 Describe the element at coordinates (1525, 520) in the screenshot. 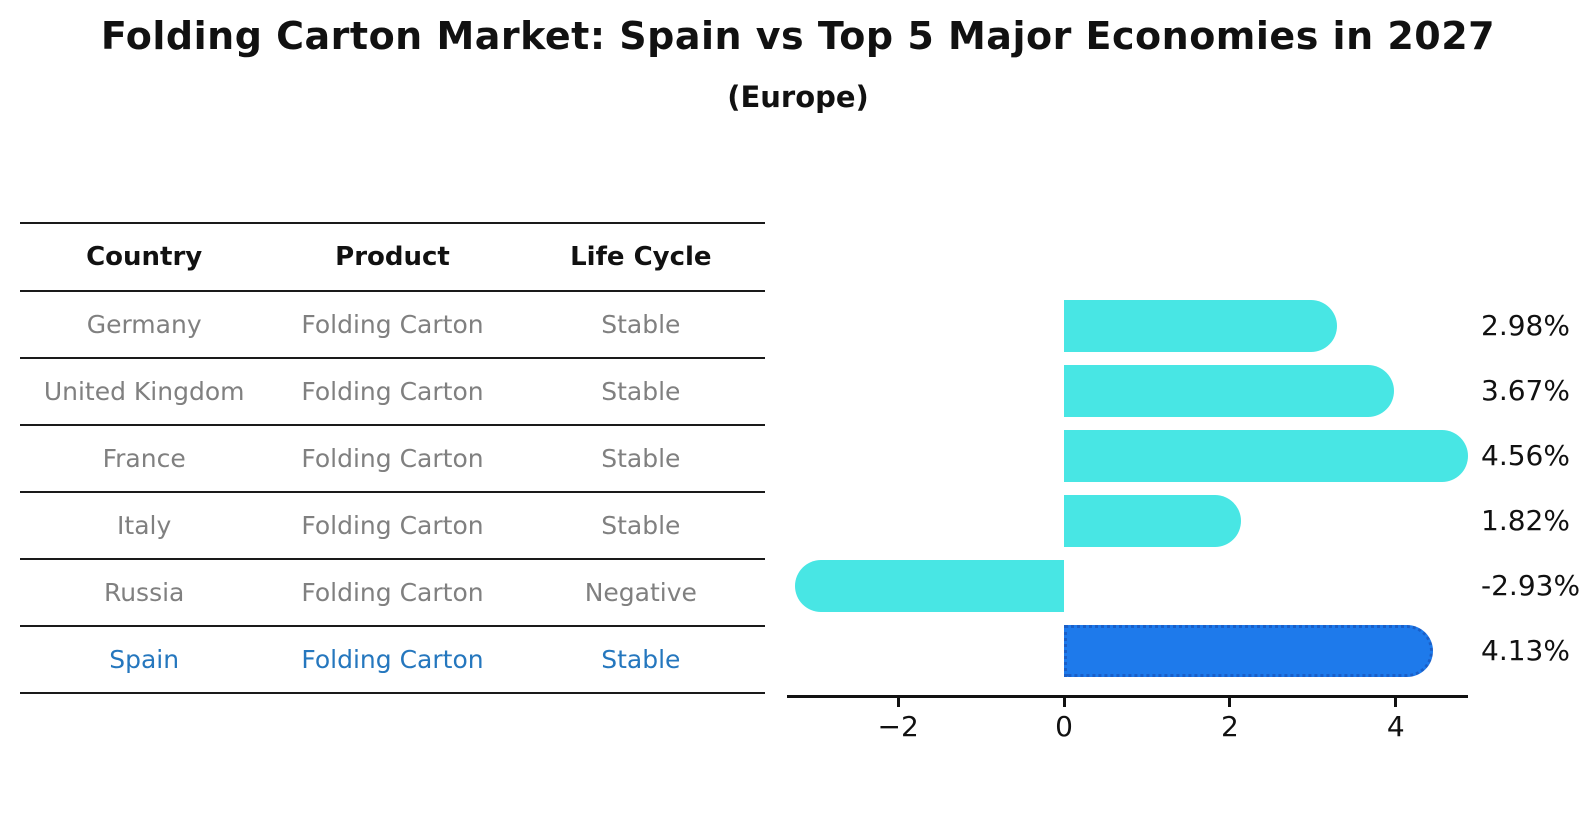

I see `bar-value-label-italy: 1.82%` at that location.